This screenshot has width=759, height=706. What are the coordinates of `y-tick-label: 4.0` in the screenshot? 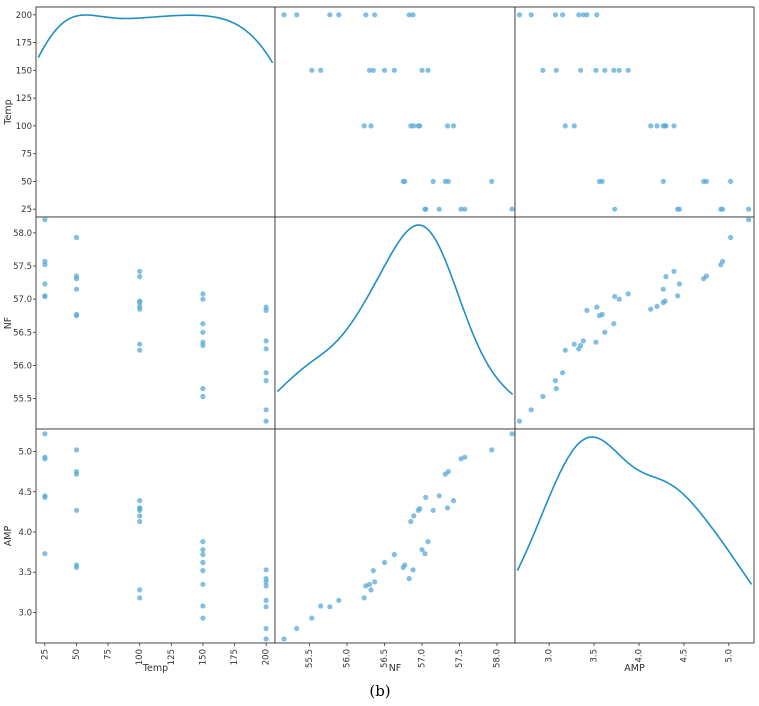 It's located at (25, 533).